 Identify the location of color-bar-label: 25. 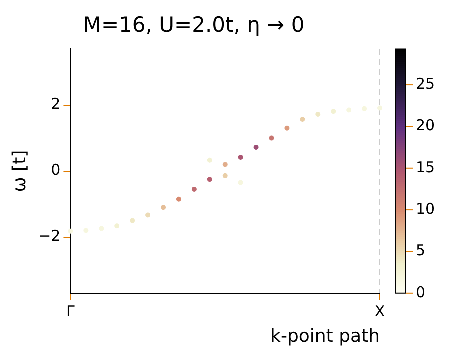
(426, 83).